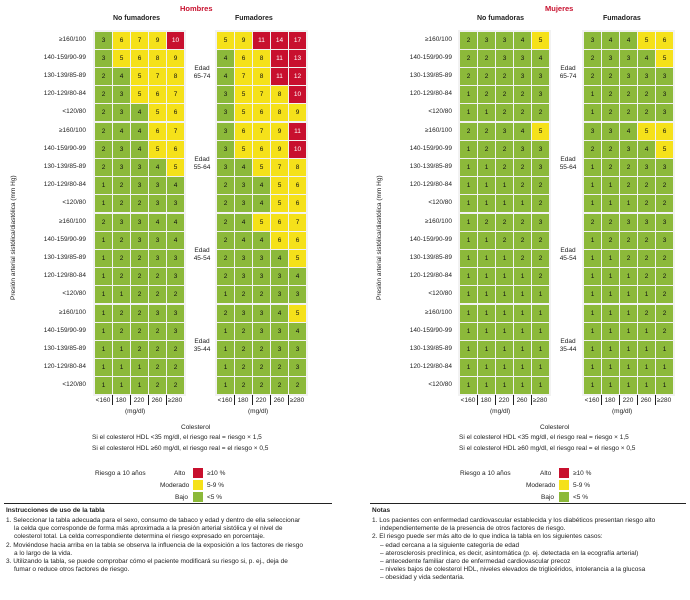  What do you see at coordinates (180, 473) in the screenshot?
I see `legend-high-label: Alto` at bounding box center [180, 473].